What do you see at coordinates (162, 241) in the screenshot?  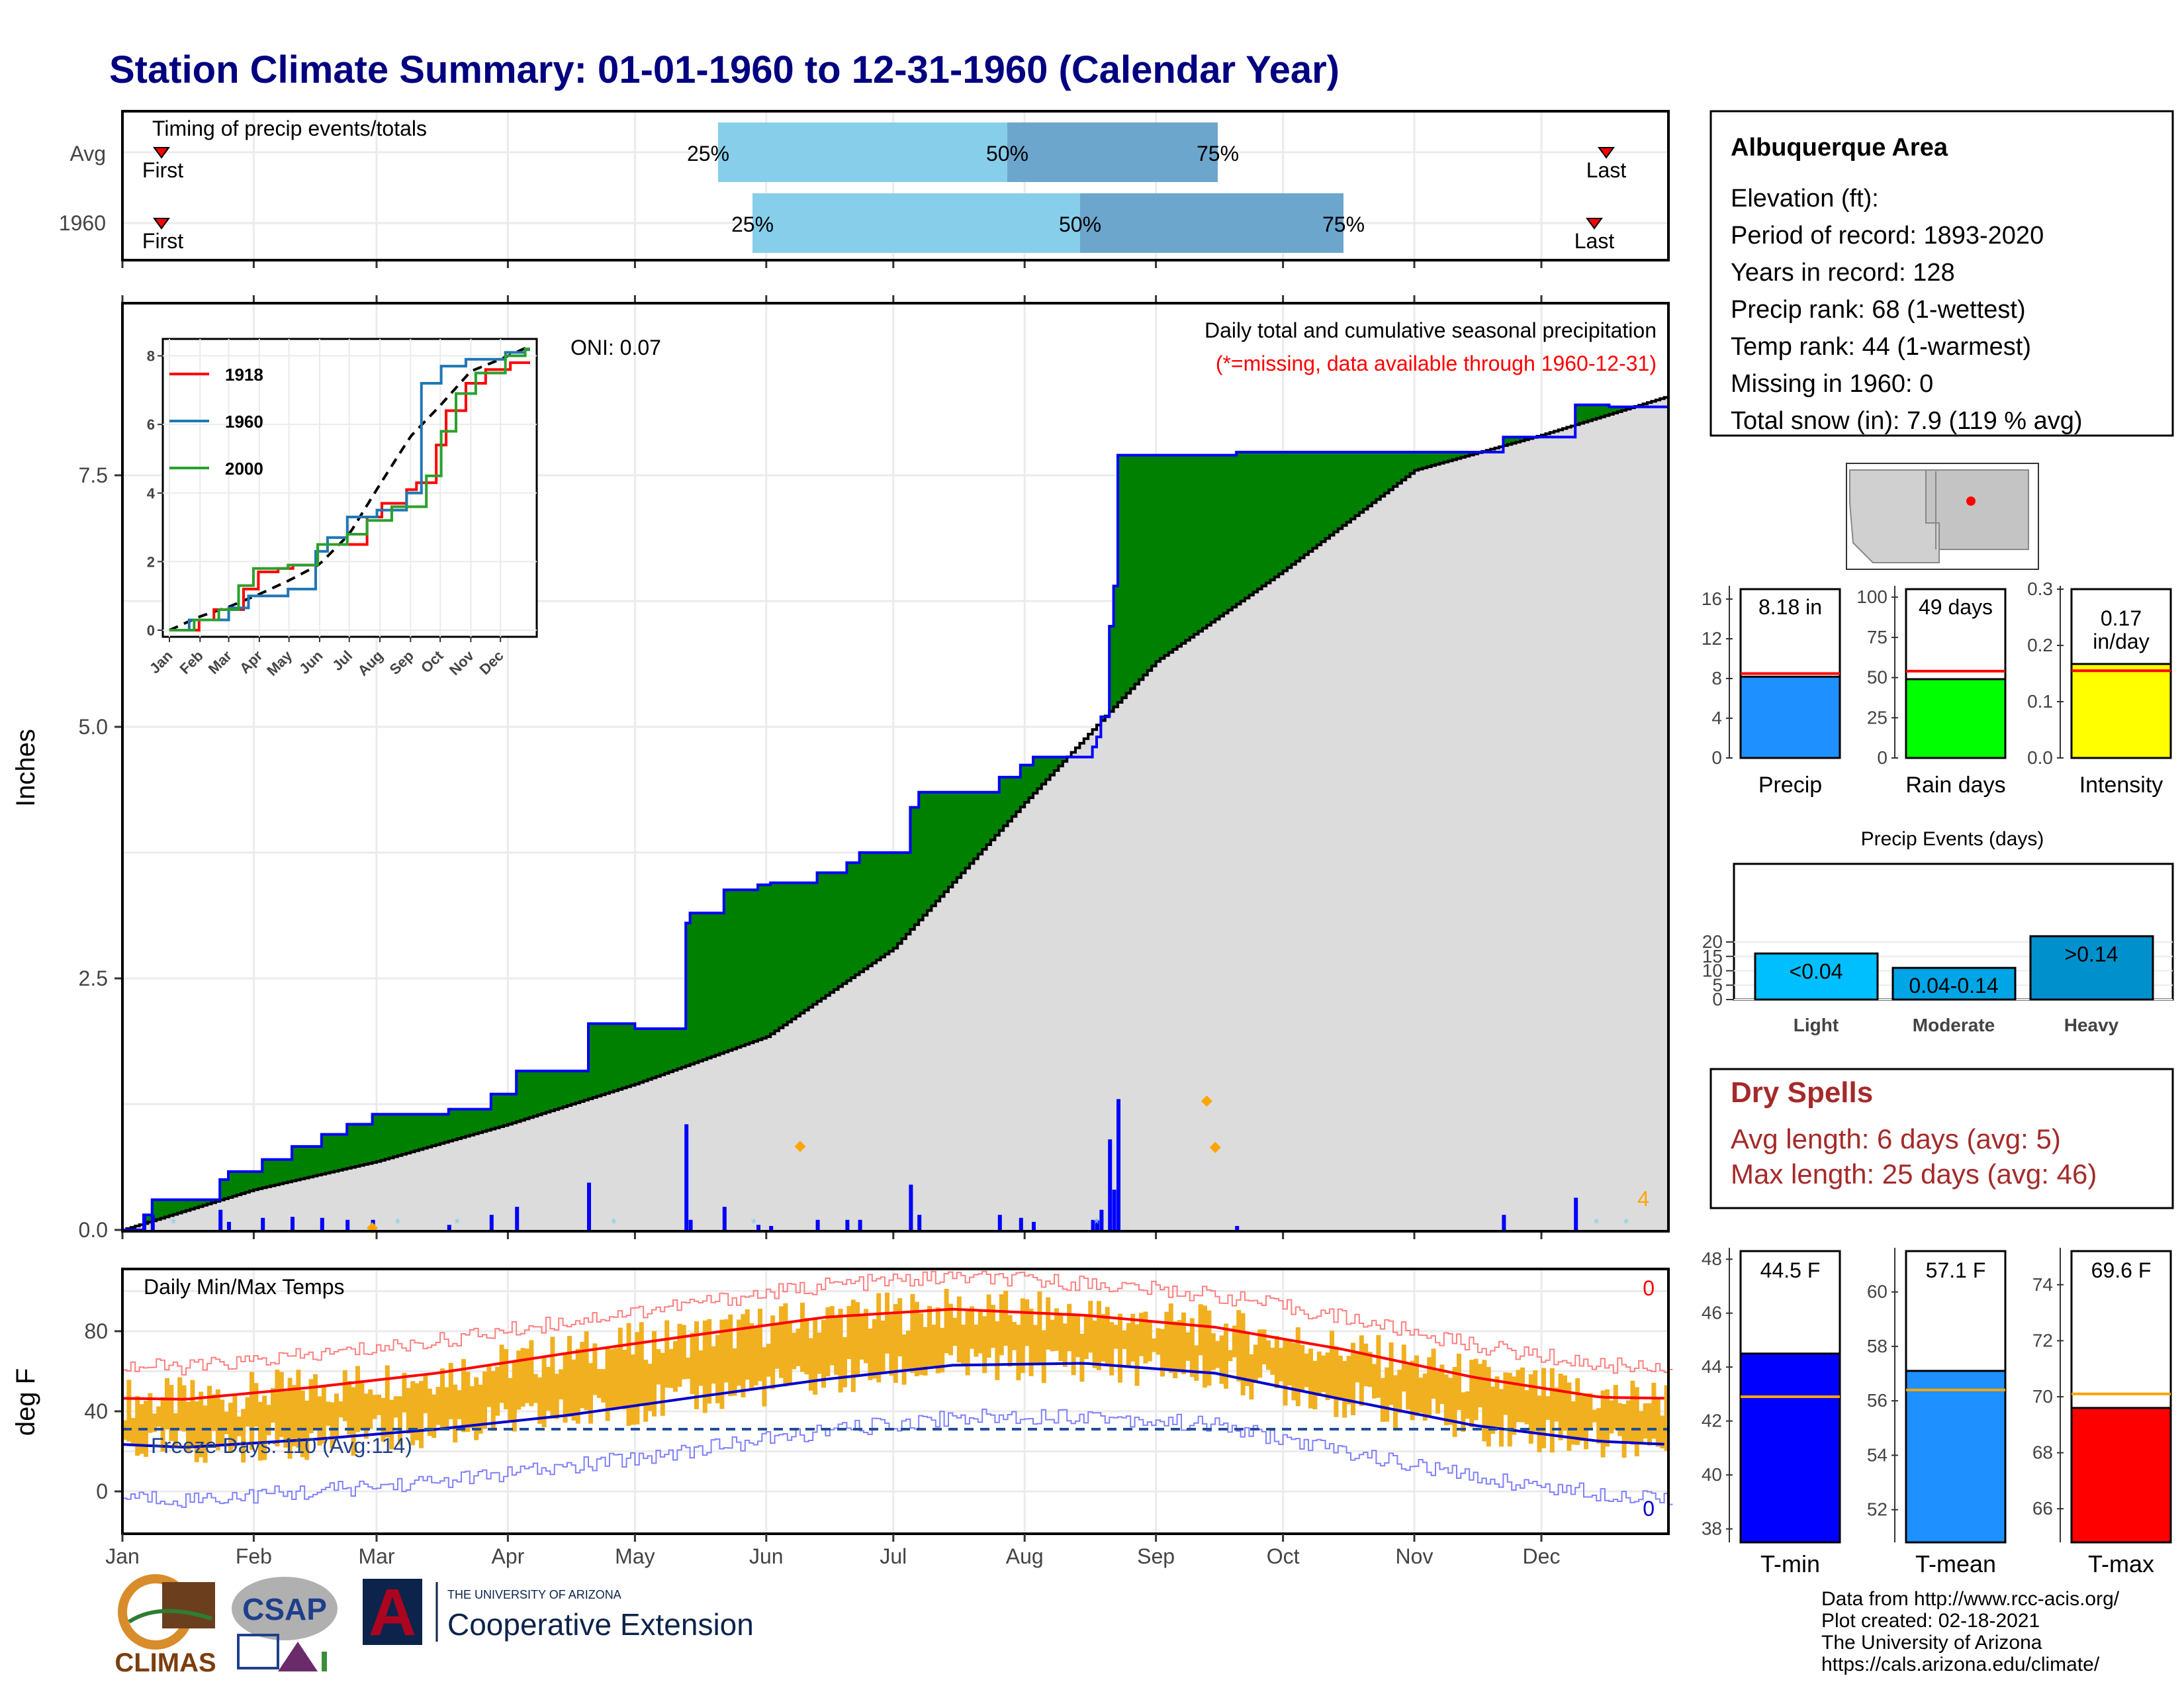 I see `timing-1960-first: First` at bounding box center [162, 241].